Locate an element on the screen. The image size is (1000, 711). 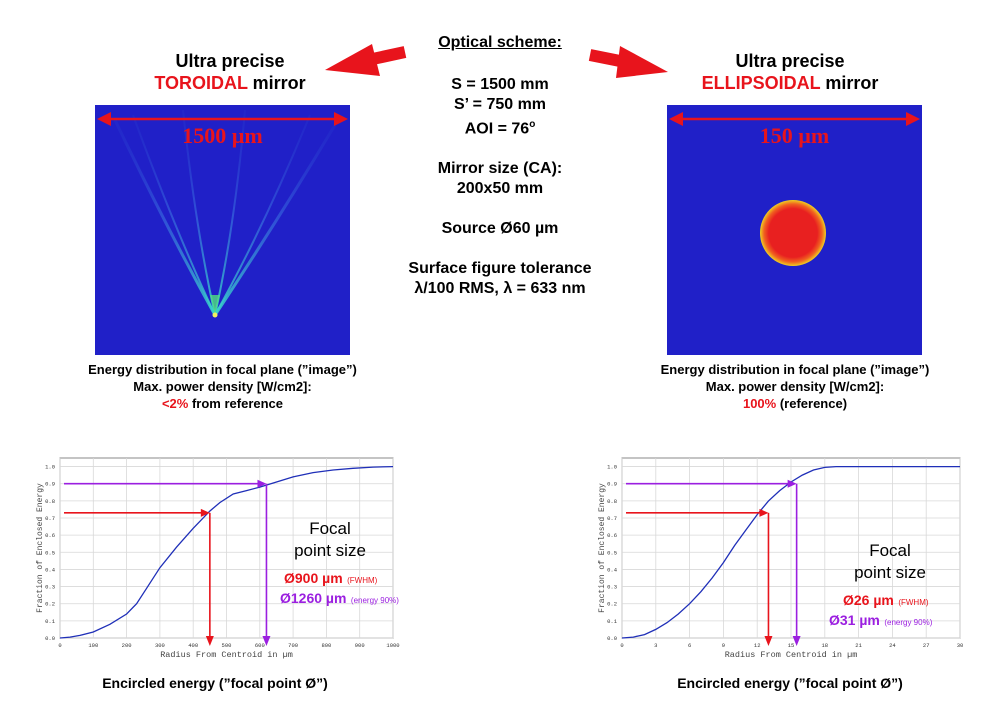
y-tick-label: 0.8 is located at coordinates (612, 501).